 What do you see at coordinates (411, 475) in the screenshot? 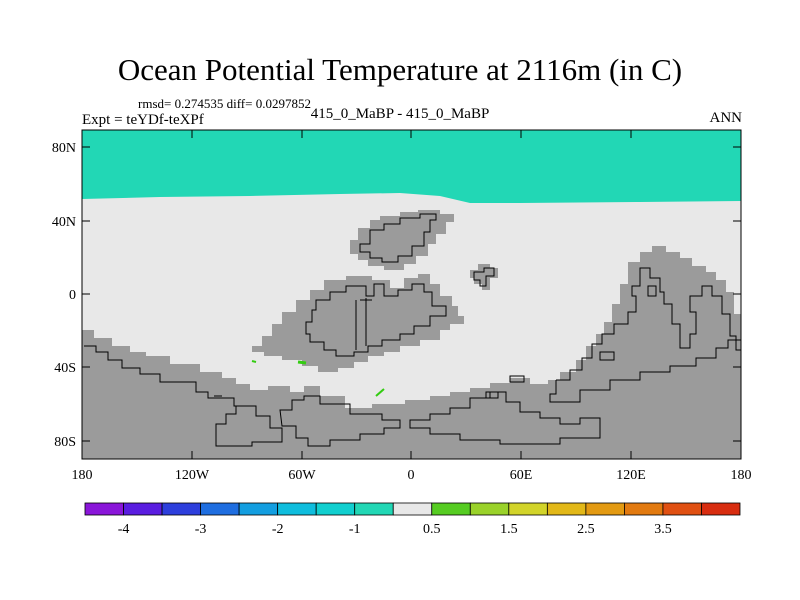
I see `x-tick-label: 0` at bounding box center [411, 475].